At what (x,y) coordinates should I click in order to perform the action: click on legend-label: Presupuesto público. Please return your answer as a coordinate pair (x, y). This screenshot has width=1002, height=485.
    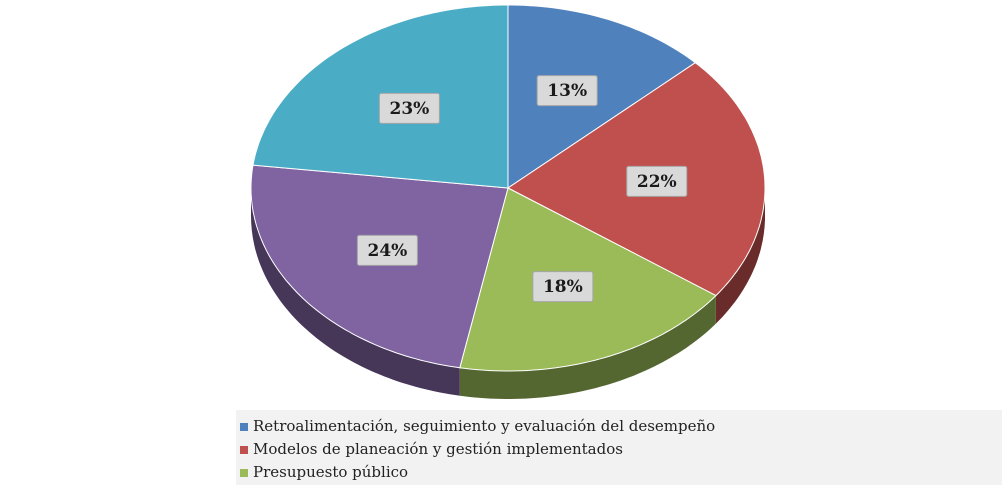
    Looking at the image, I should click on (330, 472).